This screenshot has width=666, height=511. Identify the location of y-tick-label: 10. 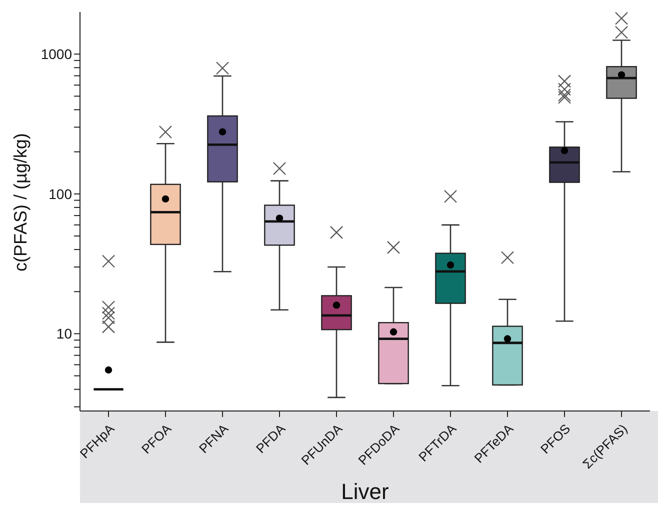
(64, 334).